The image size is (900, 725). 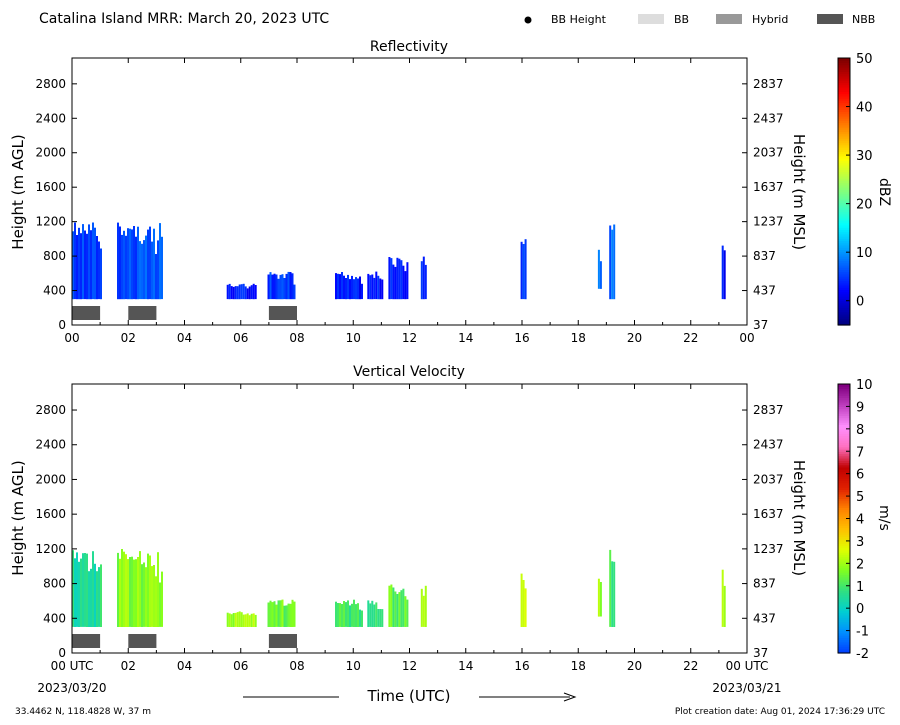 What do you see at coordinates (855, 520) in the screenshot?
I see `velocity-colorbar: -2 -1 0 1 2 3 4 5 6 7 8 9 10` at bounding box center [855, 520].